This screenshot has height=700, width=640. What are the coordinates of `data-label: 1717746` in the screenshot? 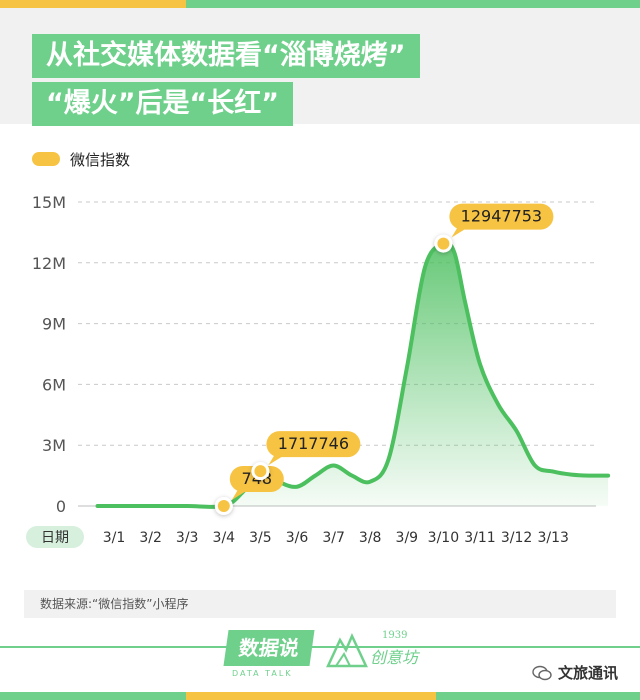 It's located at (313, 443).